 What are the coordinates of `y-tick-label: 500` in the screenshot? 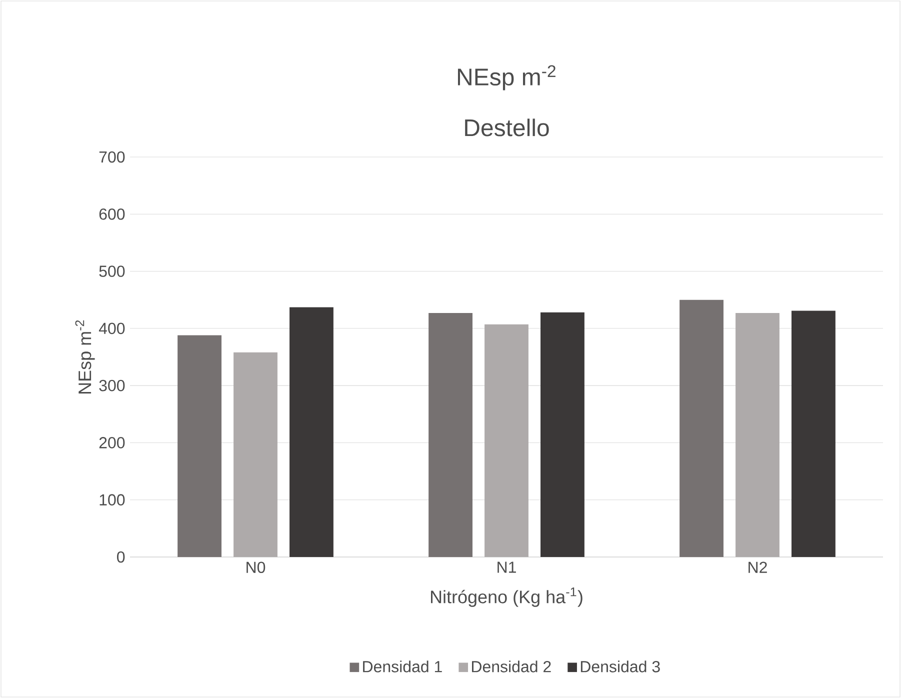 It's located at (112, 271).